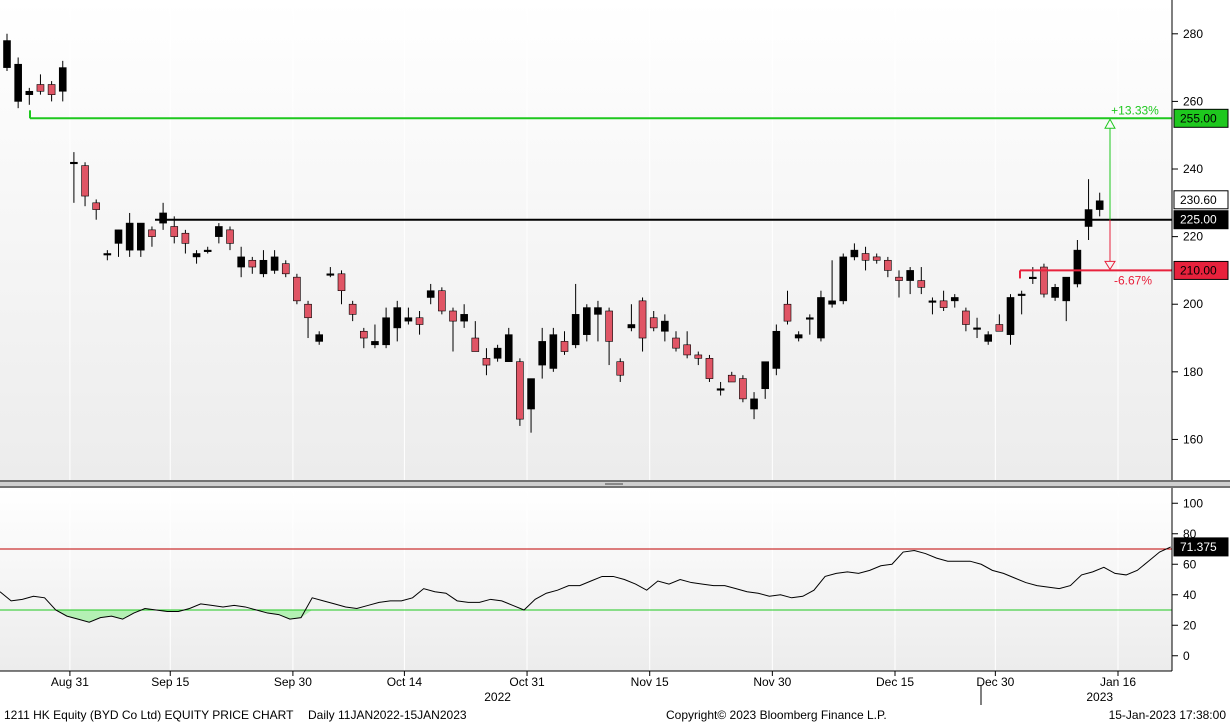 The width and height of the screenshot is (1230, 723). I want to click on price-tick-label: 280, so click(1193, 34).